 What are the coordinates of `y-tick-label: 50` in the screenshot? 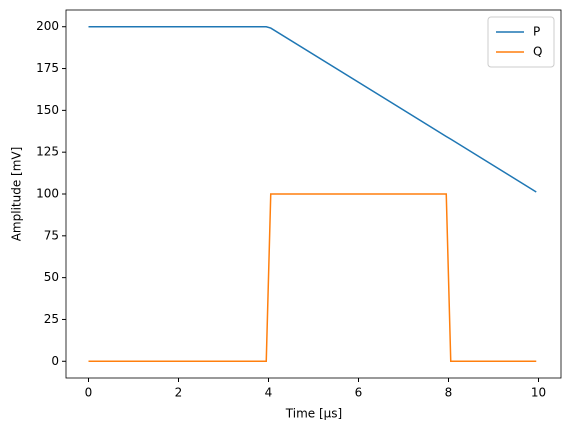 It's located at (51, 277).